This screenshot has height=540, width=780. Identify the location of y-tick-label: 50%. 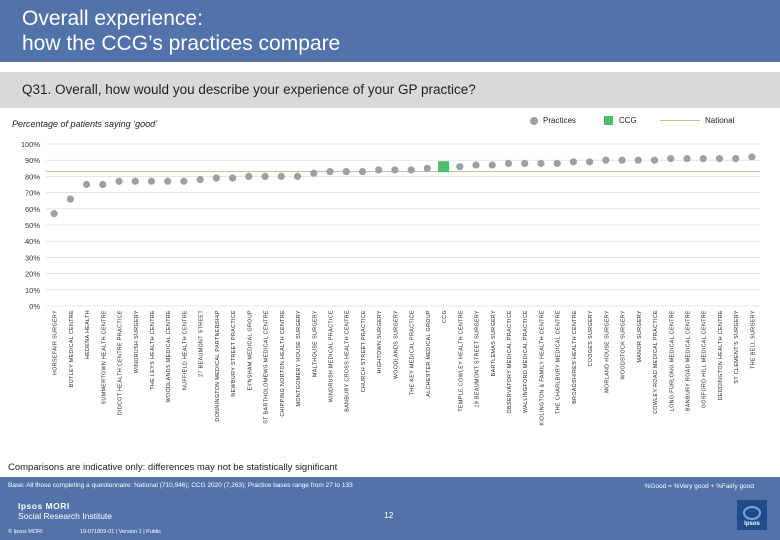
(32, 225).